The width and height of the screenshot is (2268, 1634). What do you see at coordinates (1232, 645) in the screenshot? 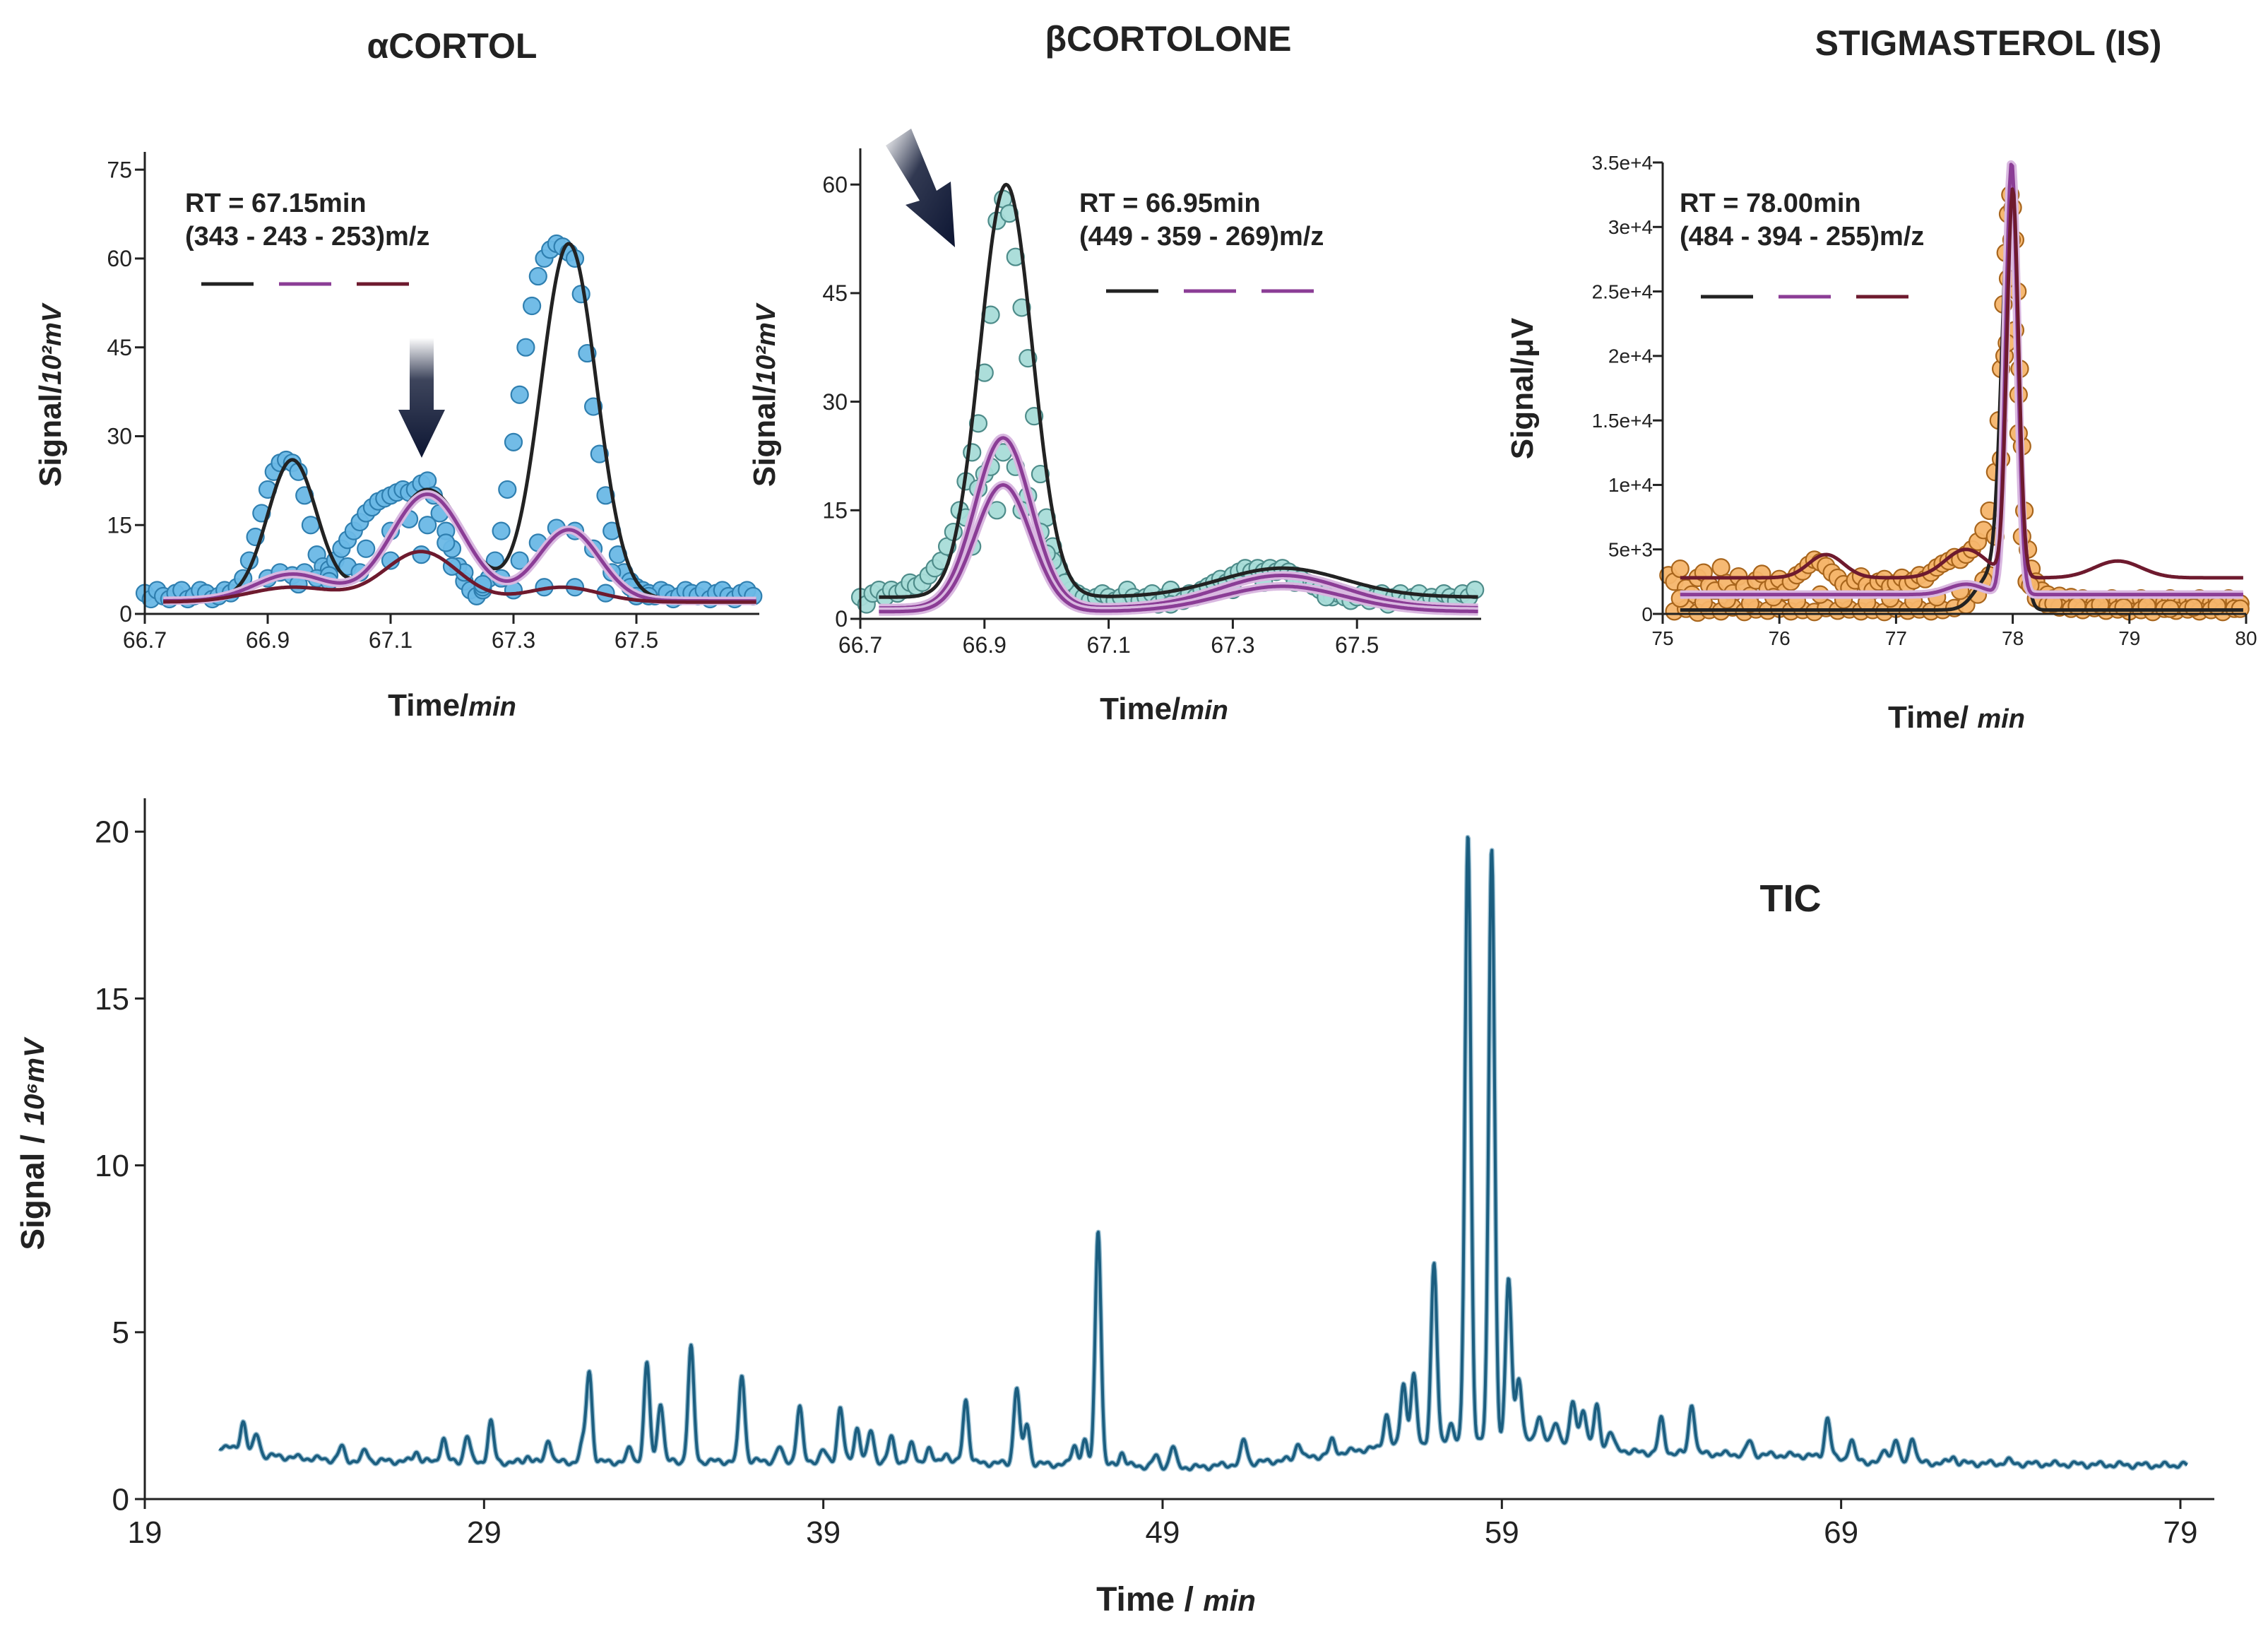
I see `x-tick-label: 67.3` at bounding box center [1232, 645].